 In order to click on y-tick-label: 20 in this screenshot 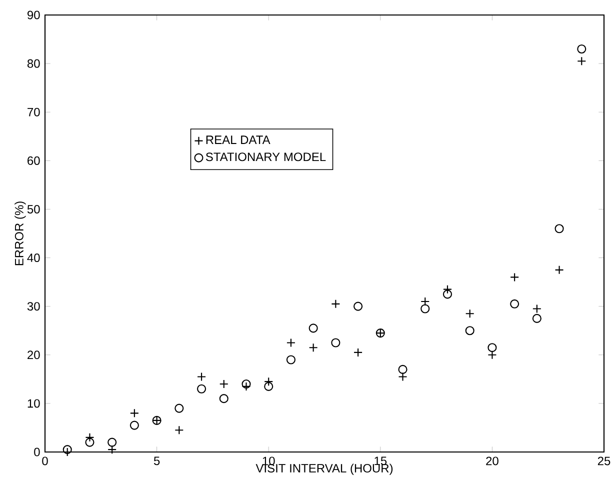, I will do `click(34, 355)`.